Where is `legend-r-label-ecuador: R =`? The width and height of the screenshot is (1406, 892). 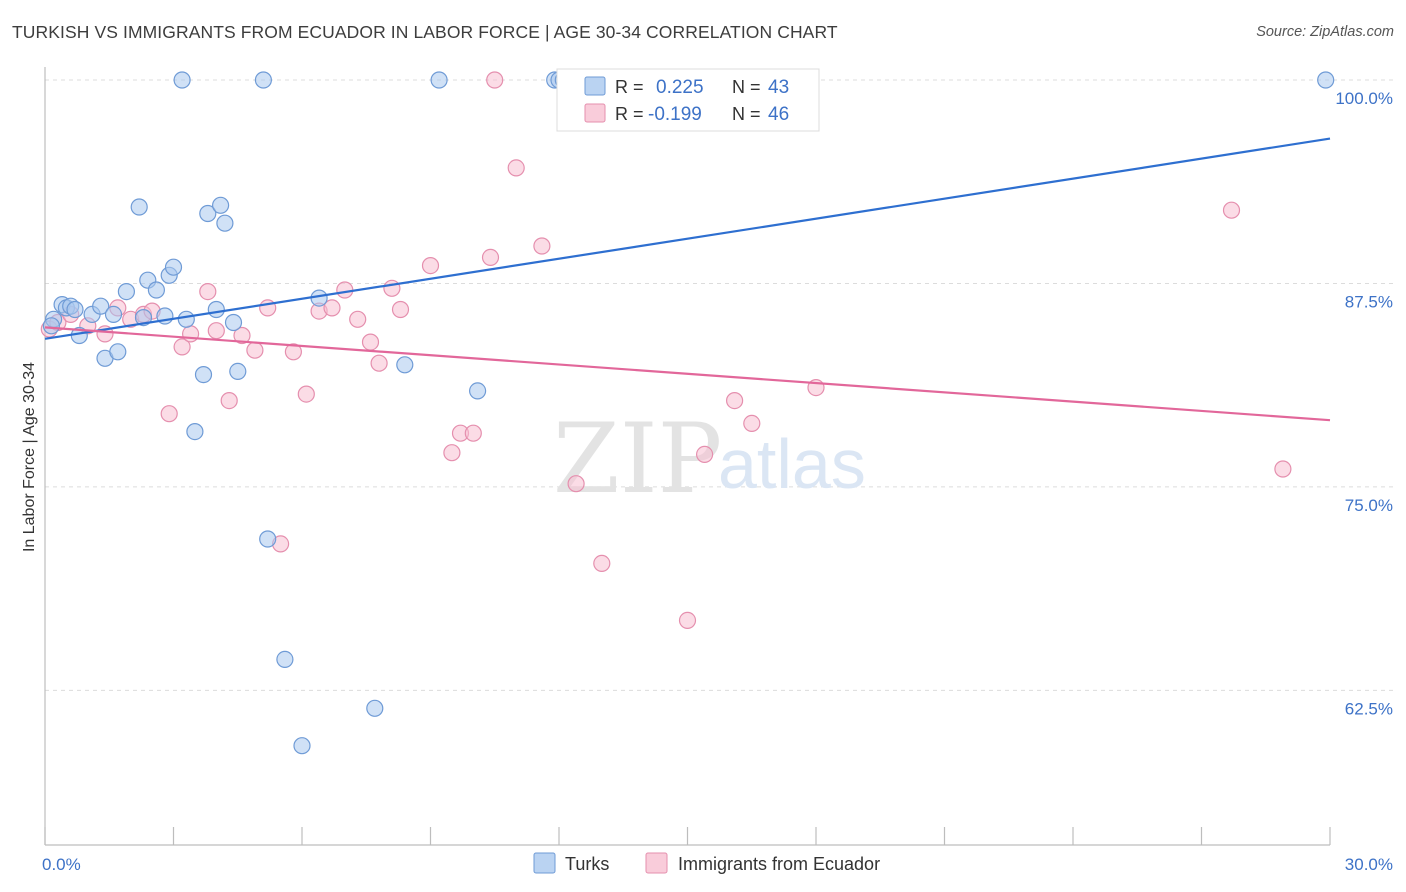
legend-r-label-ecuador: R = is located at coordinates (629, 114).